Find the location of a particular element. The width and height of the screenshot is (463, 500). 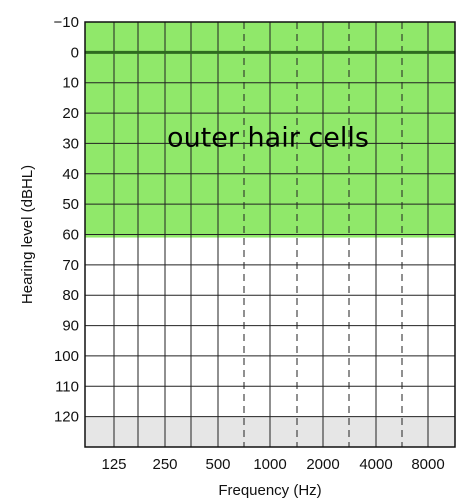

y-axis-label: Hearing level (dBHL) is located at coordinates (27, 234).